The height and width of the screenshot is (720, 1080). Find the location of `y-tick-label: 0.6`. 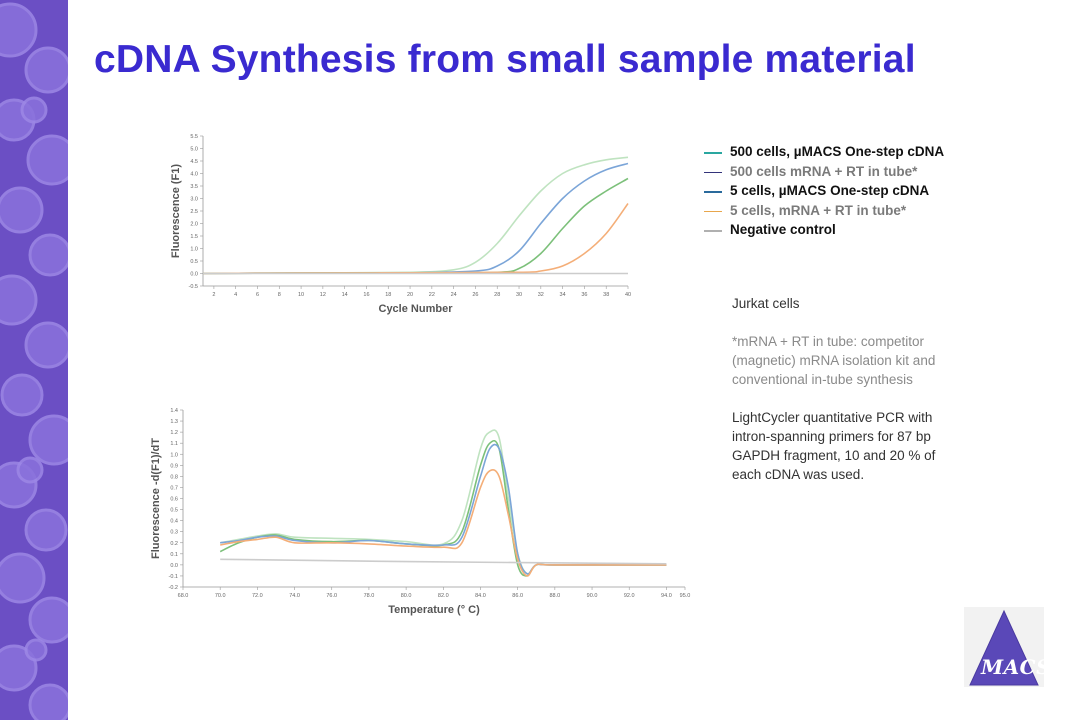

y-tick-label: 0.6 is located at coordinates (174, 500).